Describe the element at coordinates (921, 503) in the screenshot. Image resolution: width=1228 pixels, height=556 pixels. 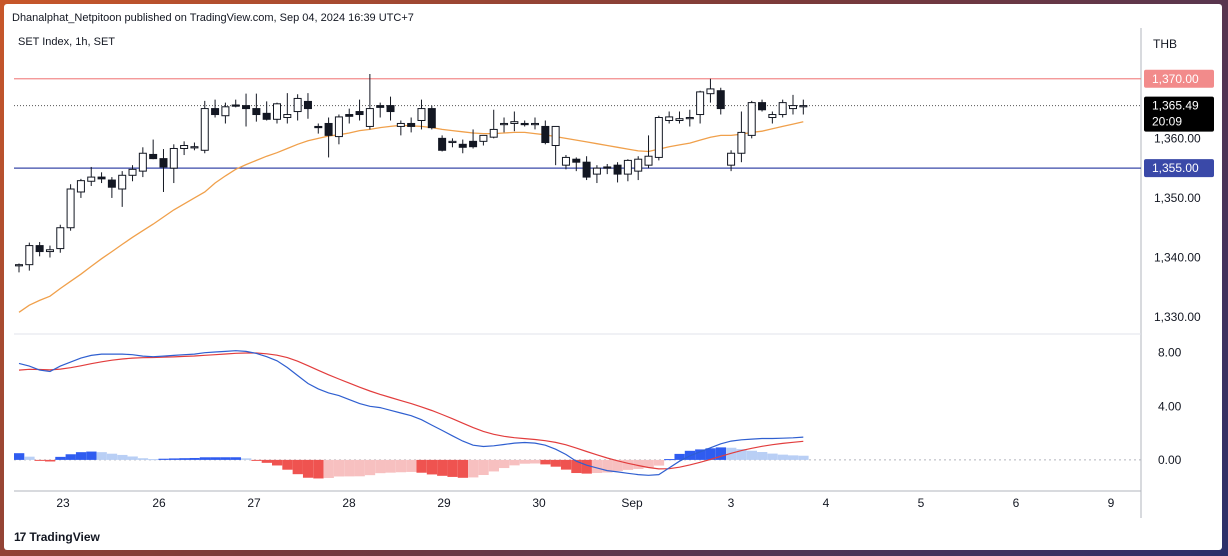
I see `time-tick-9: 5` at that location.